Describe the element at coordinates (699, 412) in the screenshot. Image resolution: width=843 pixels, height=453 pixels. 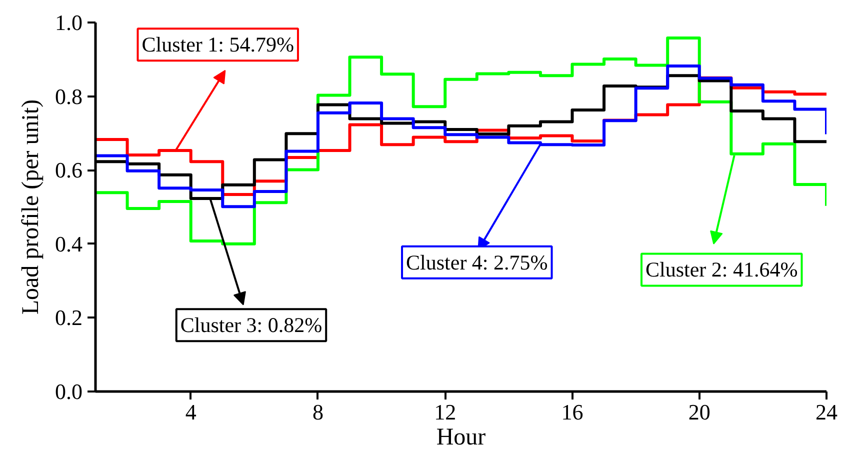
I see `x-tick-label: 20` at that location.